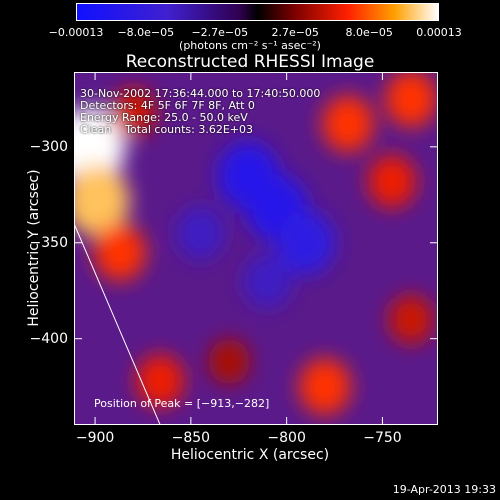 The height and width of the screenshot is (500, 500). I want to click on colorbar-tick-label: 8.0e−05, so click(369, 32).